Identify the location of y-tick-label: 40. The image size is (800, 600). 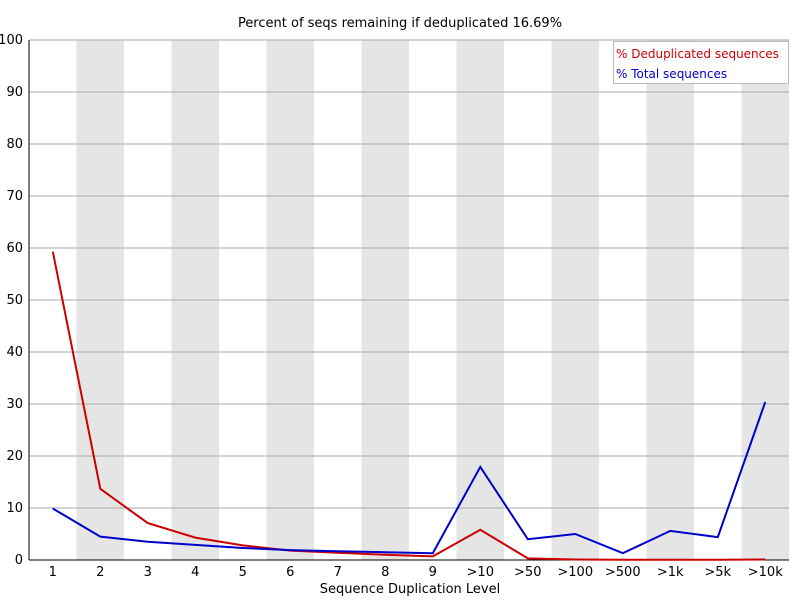
(14, 352).